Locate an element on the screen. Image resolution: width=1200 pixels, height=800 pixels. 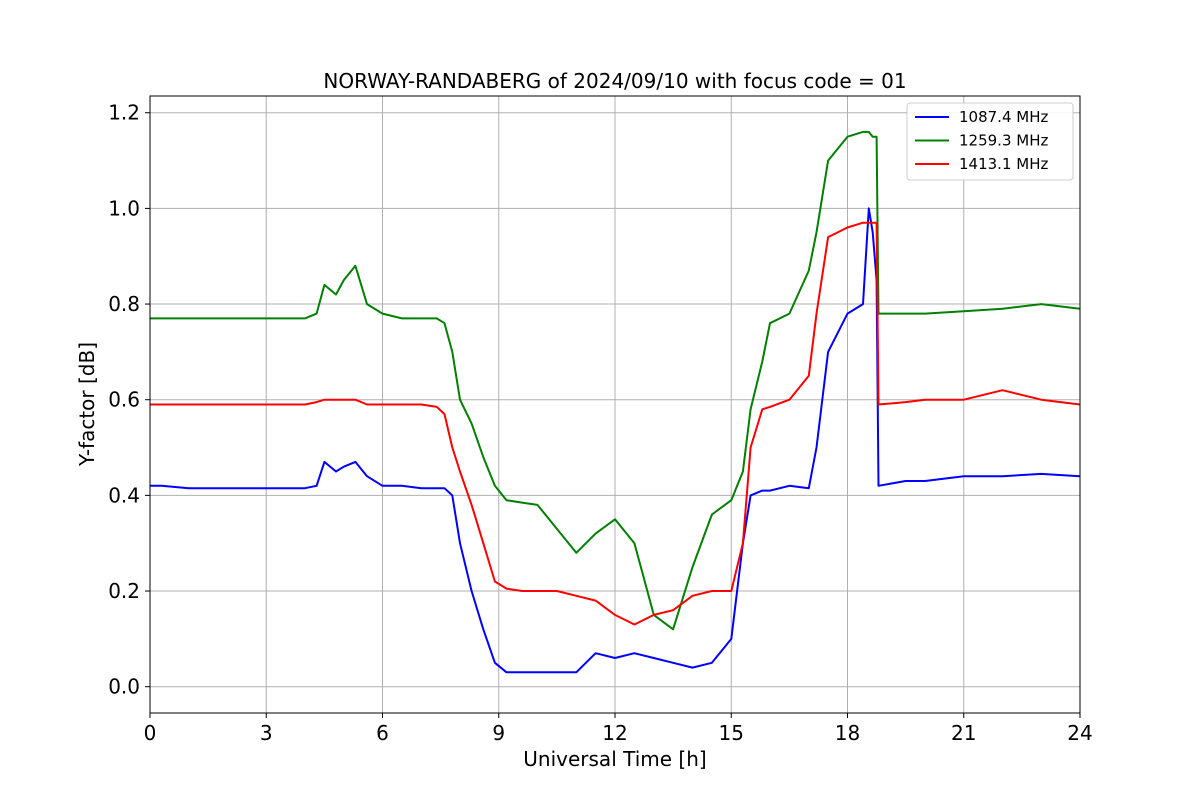
x-tick-label: 6 is located at coordinates (382, 733).